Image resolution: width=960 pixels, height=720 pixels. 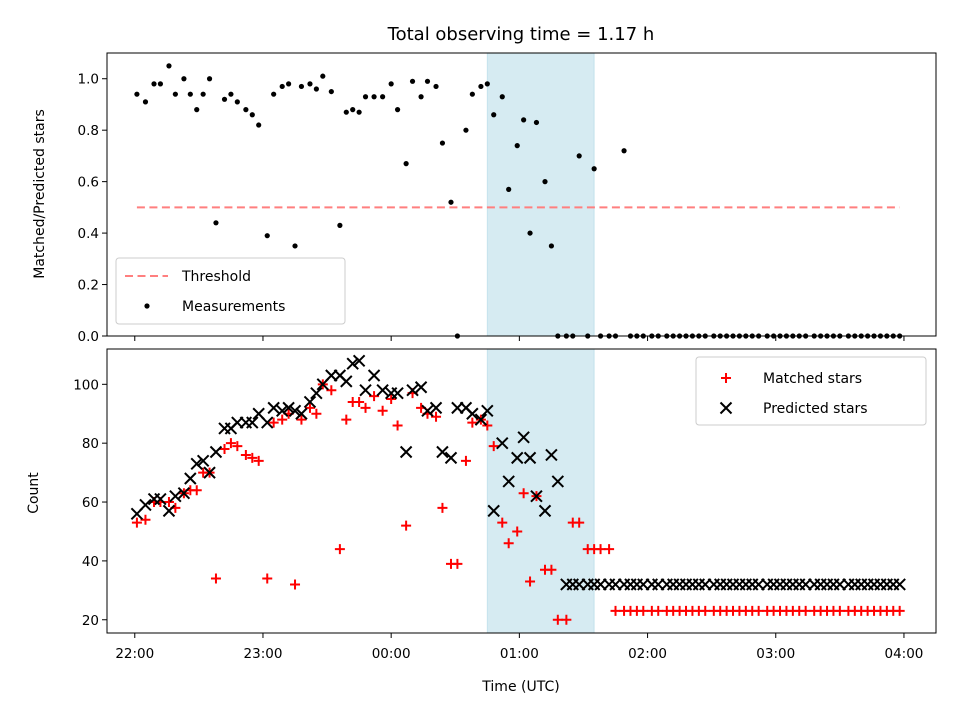 What do you see at coordinates (726, 378) in the screenshot?
I see `legend-matched-marker` at bounding box center [726, 378].